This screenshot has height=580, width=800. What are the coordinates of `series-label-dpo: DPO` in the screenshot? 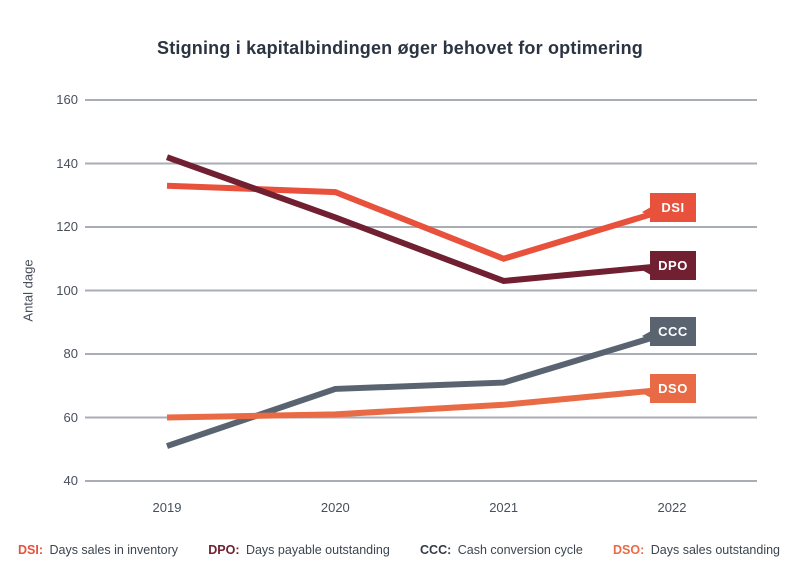 It's located at (669, 265).